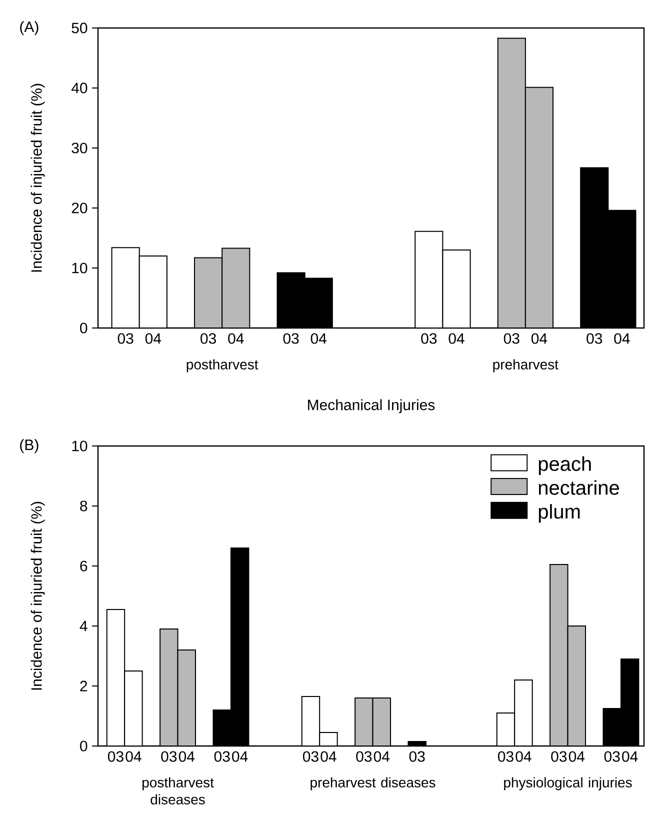 Image resolution: width=650 pixels, height=819 pixels. What do you see at coordinates (564, 465) in the screenshot?
I see `legend-label: peach` at bounding box center [564, 465].